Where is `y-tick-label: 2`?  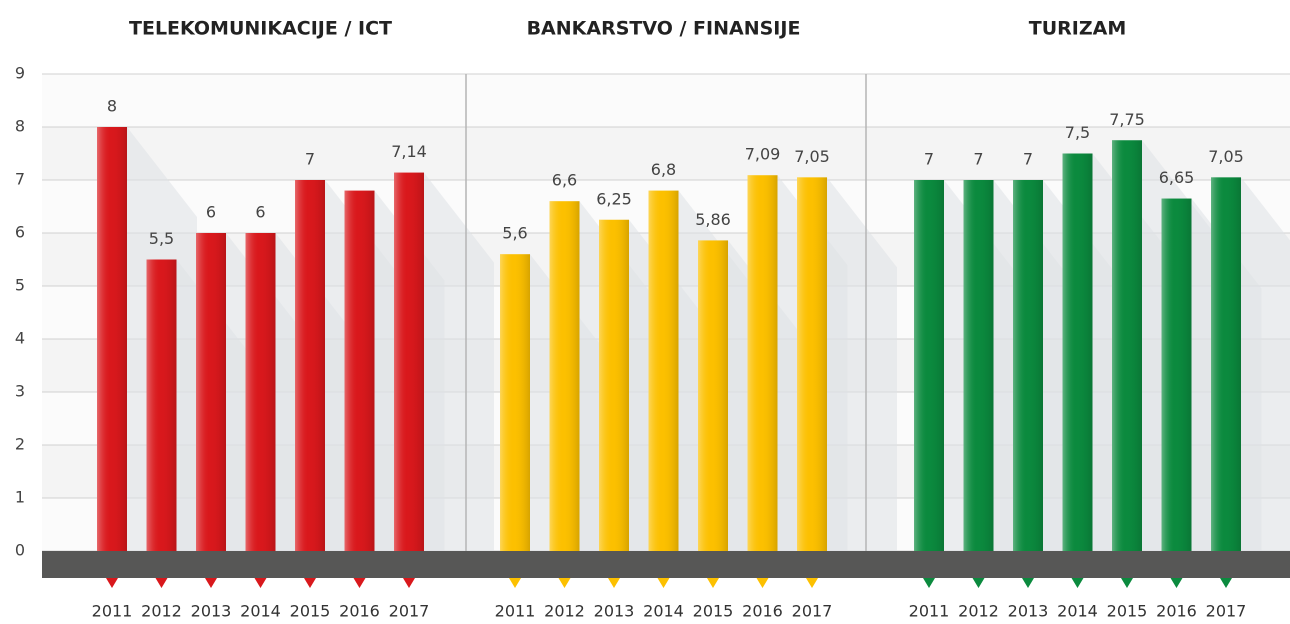 y-tick-label: 2 is located at coordinates (20, 444).